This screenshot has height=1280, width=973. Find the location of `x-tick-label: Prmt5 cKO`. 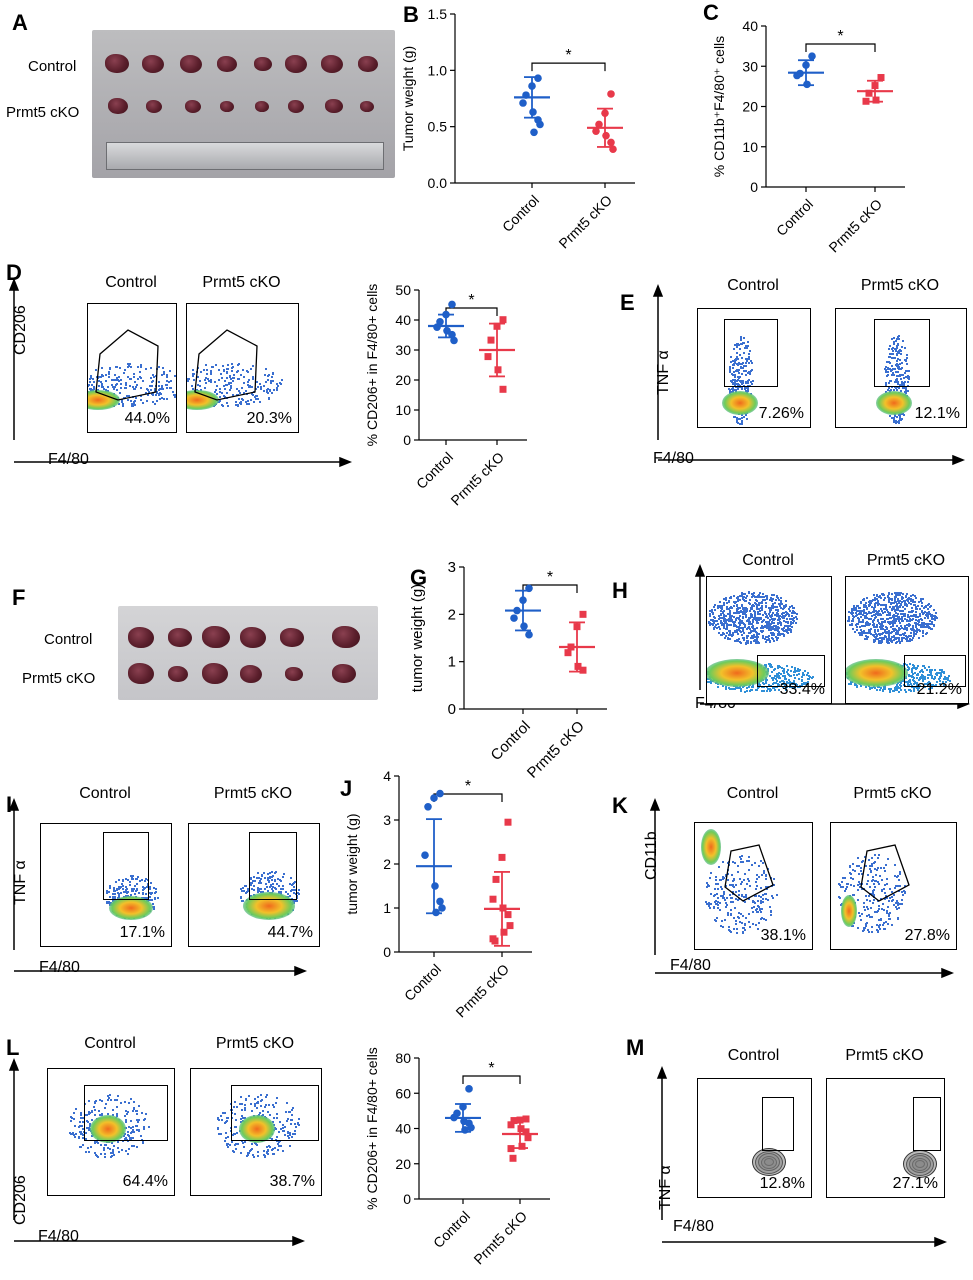

x-tick-label: Prmt5 cKO is located at coordinates (855, 226).